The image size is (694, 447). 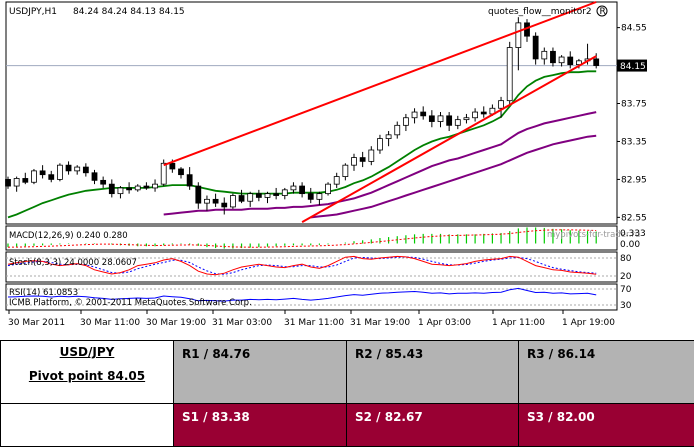 What do you see at coordinates (87, 425) in the screenshot?
I see `empty-cell` at bounding box center [87, 425].